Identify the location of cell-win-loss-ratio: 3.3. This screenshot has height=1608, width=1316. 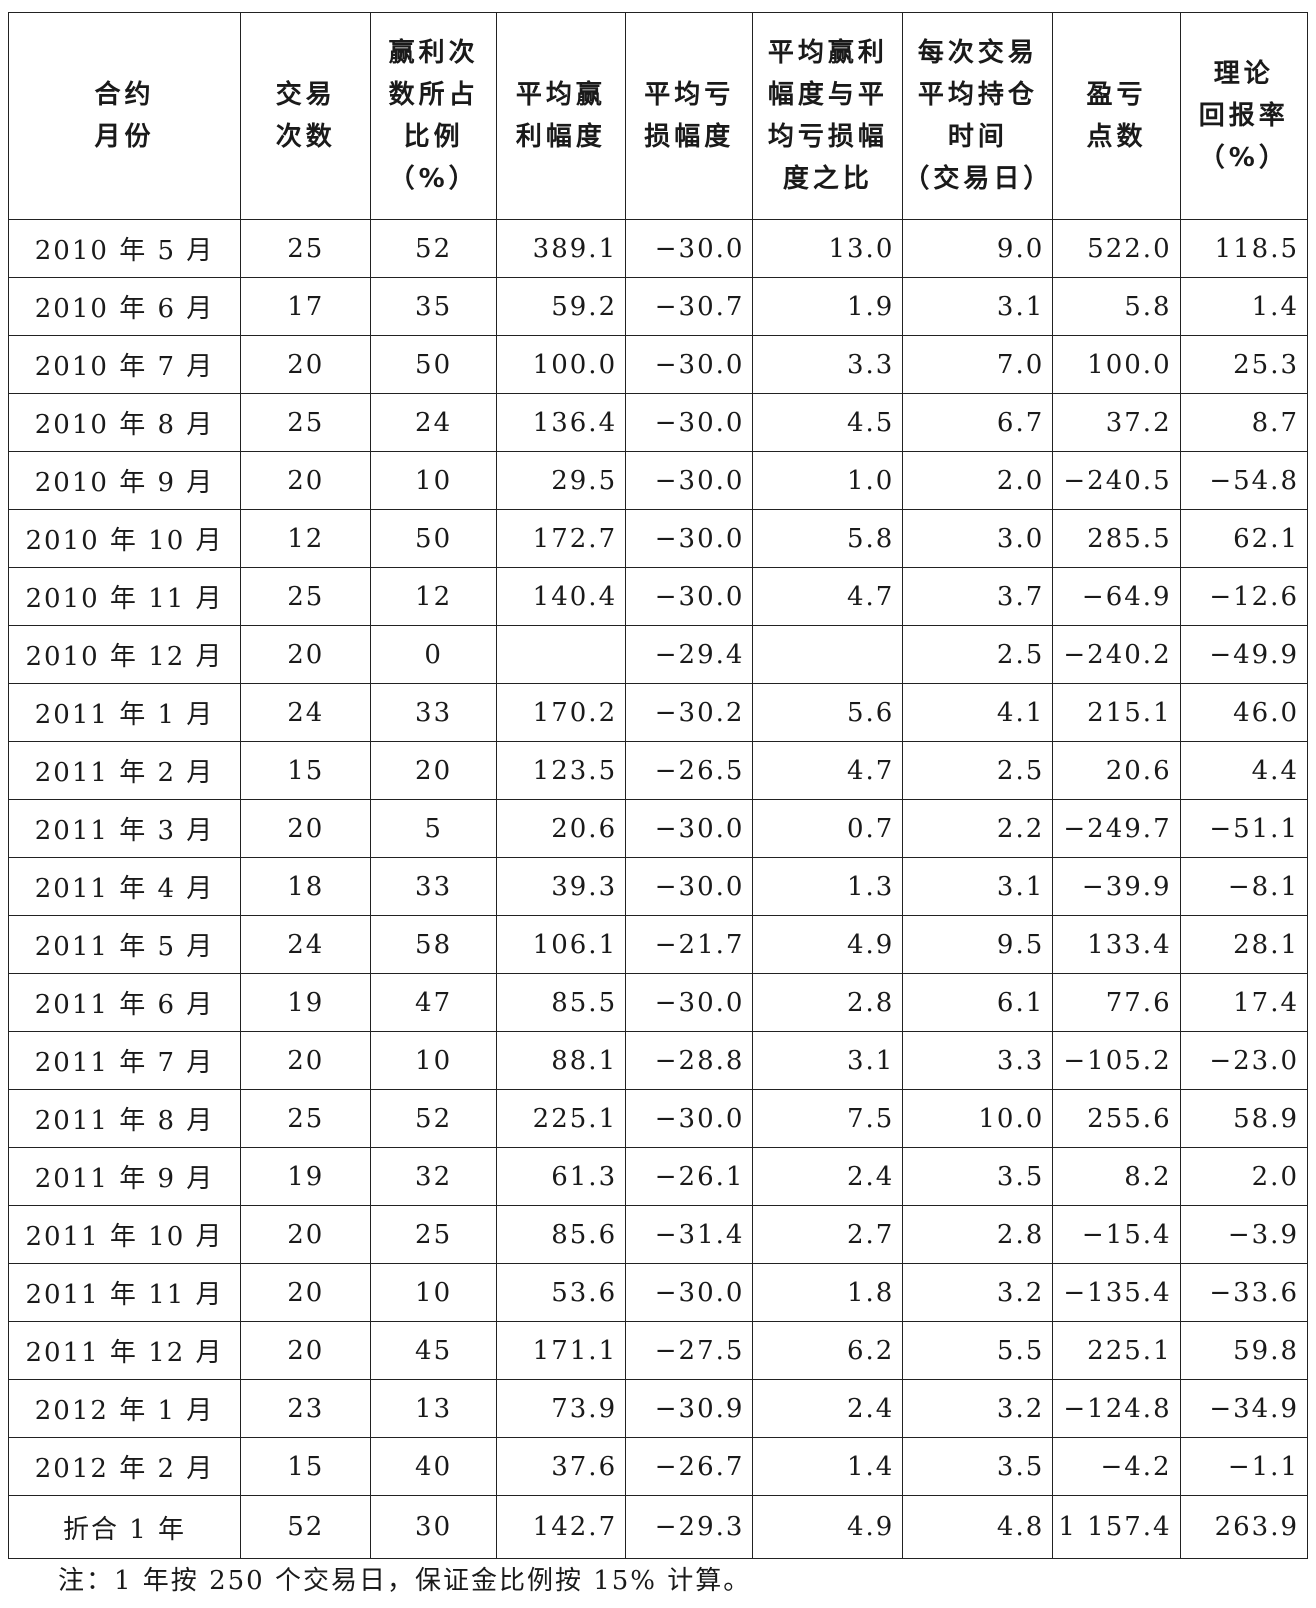
(828, 364).